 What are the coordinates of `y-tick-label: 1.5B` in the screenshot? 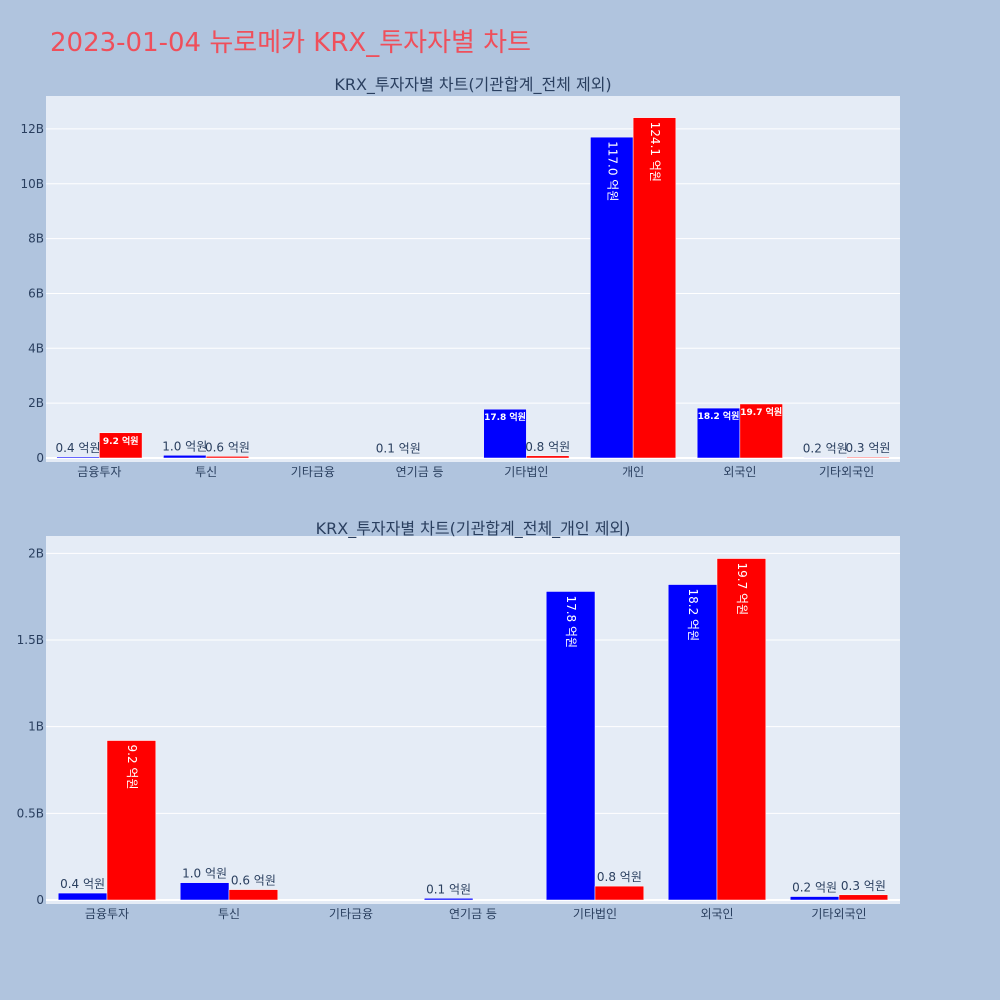 It's located at (30, 640).